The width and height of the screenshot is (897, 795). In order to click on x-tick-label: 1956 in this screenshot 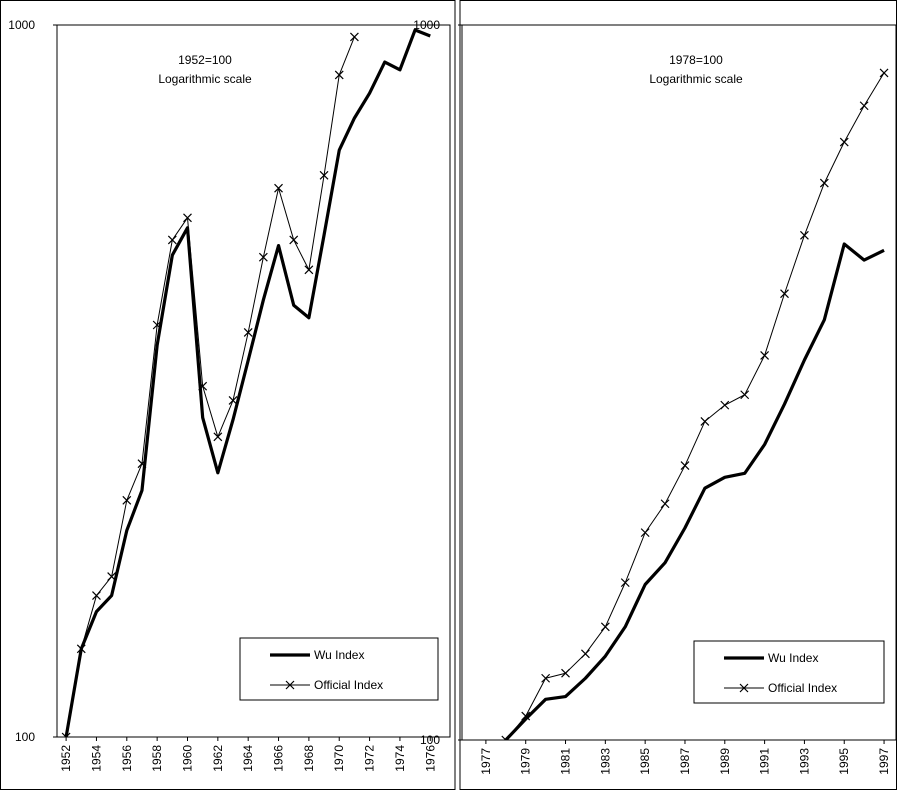, I will do `click(127, 758)`.